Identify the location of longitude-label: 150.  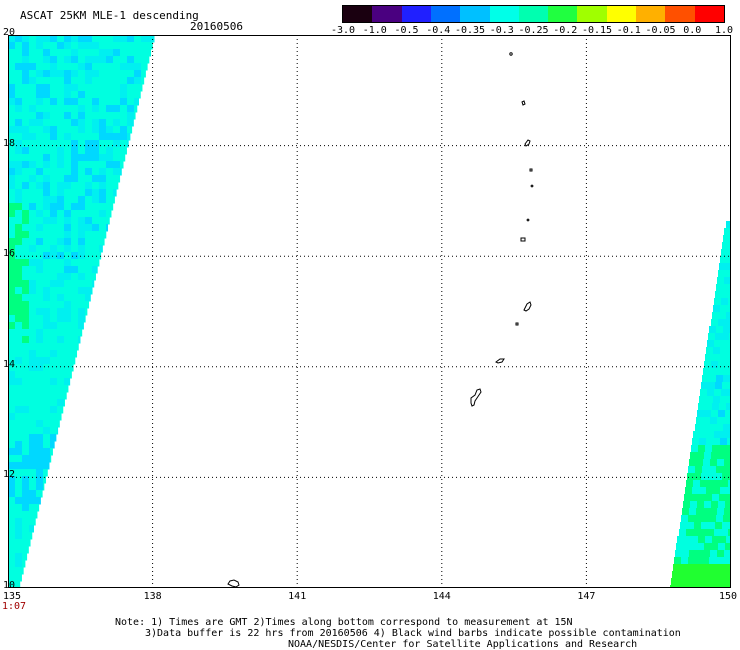
(728, 596).